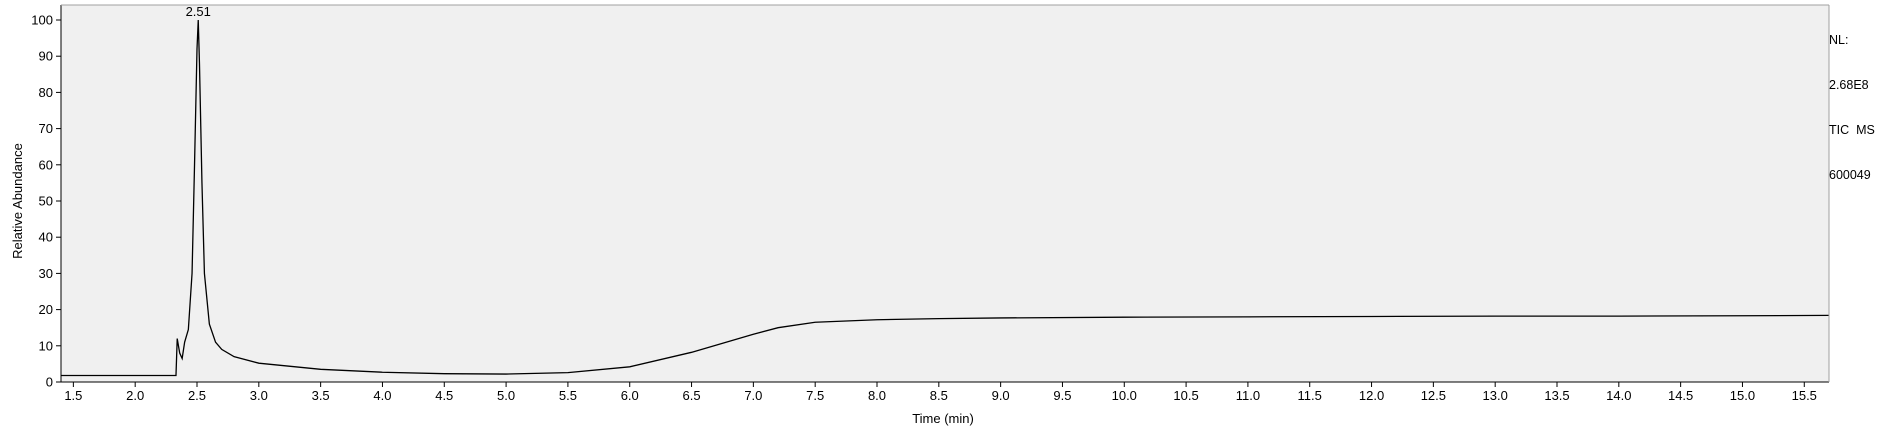 The width and height of the screenshot is (1883, 426). What do you see at coordinates (1680, 395) in the screenshot?
I see `x-tick-label: 14.5` at bounding box center [1680, 395].